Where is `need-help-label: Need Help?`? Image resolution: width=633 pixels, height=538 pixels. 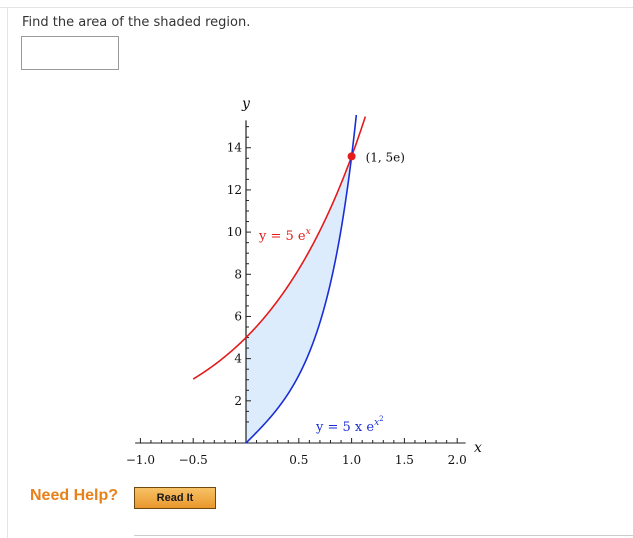 need-help-label: Need Help? is located at coordinates (74, 495).